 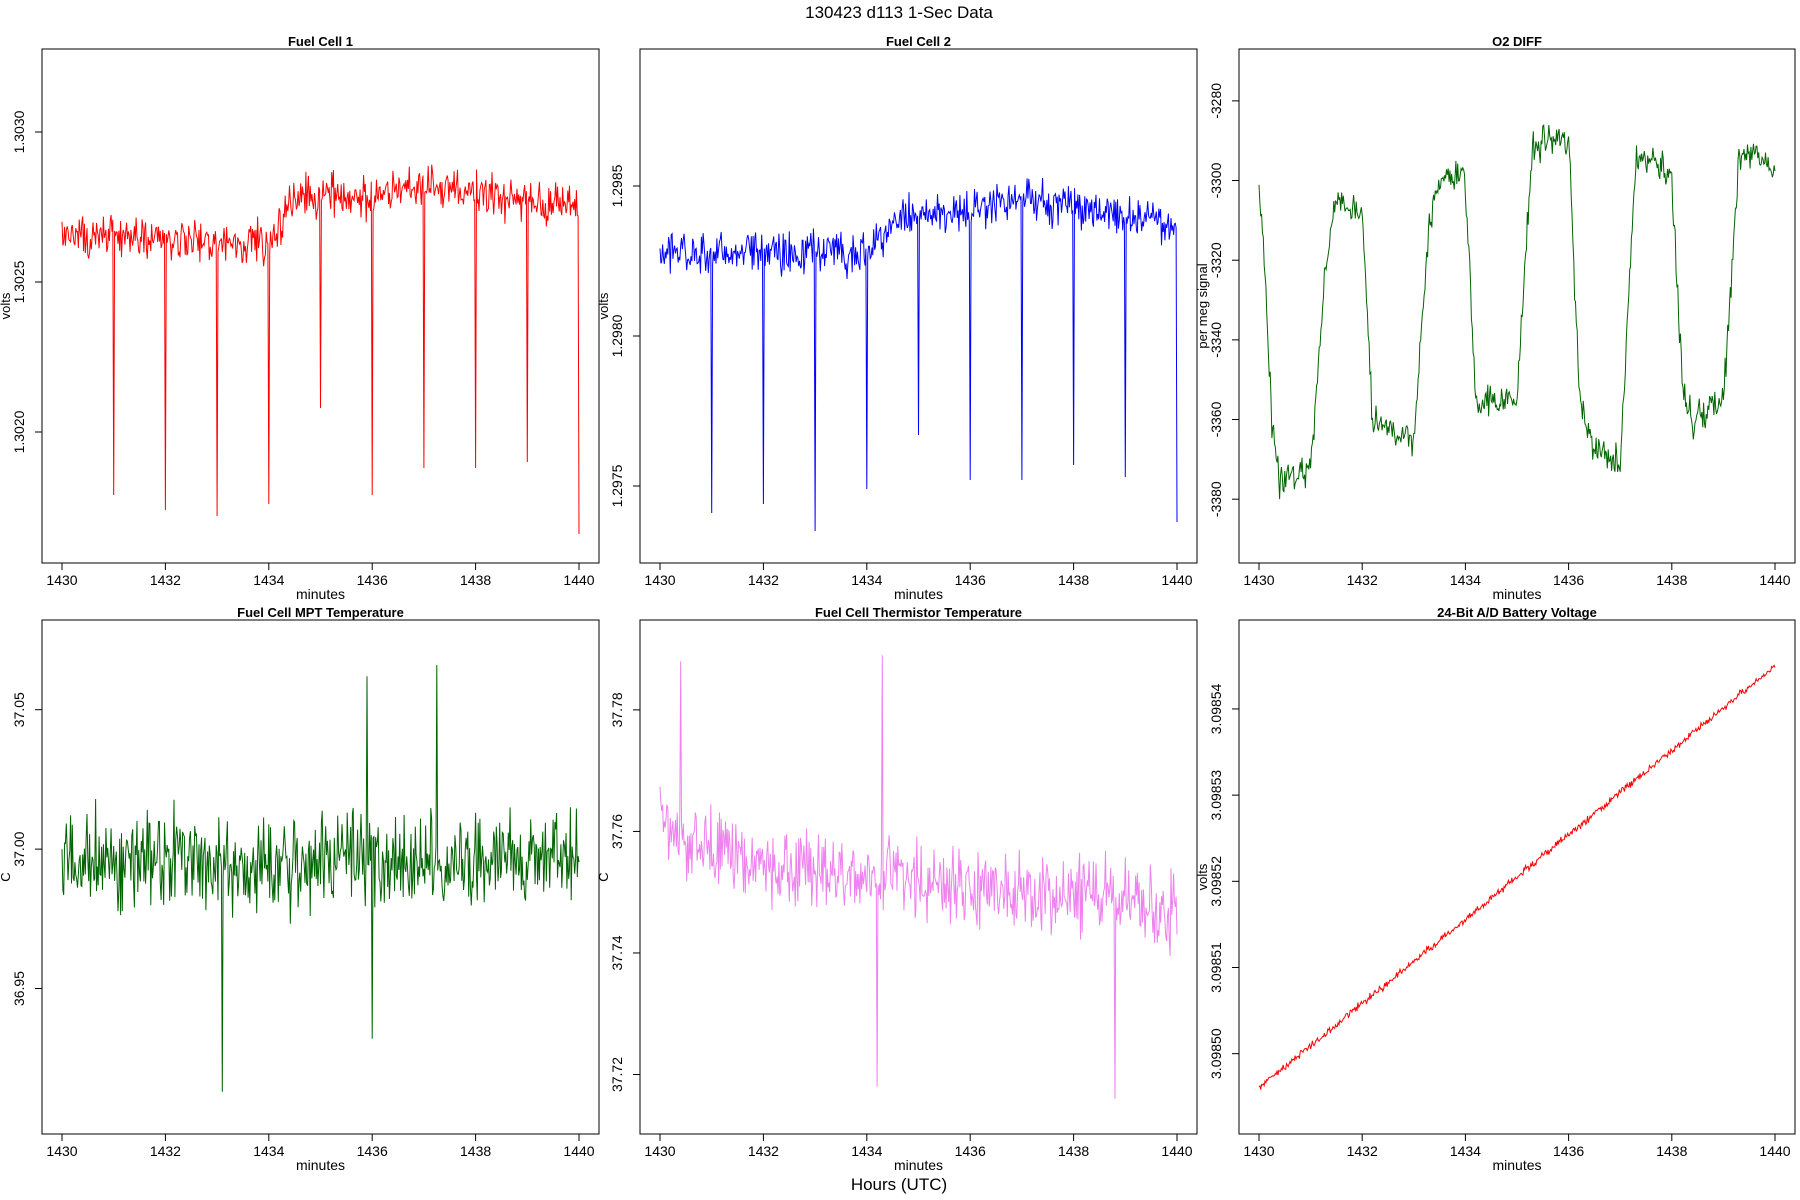 What do you see at coordinates (1216, 708) in the screenshot?
I see `y-tick-label: 3.09854` at bounding box center [1216, 708].